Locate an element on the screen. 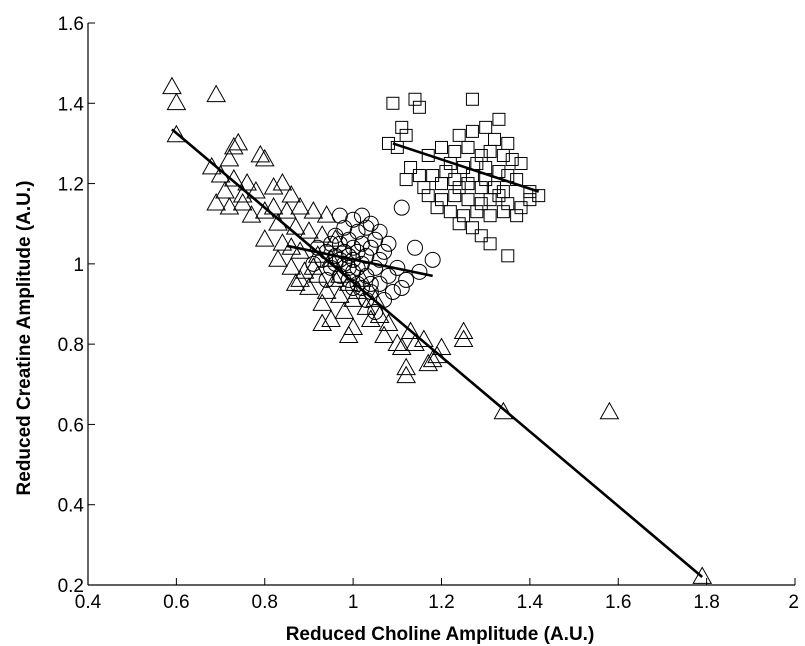 The image size is (805, 646). x-tick-label: 0.6 is located at coordinates (176, 602).